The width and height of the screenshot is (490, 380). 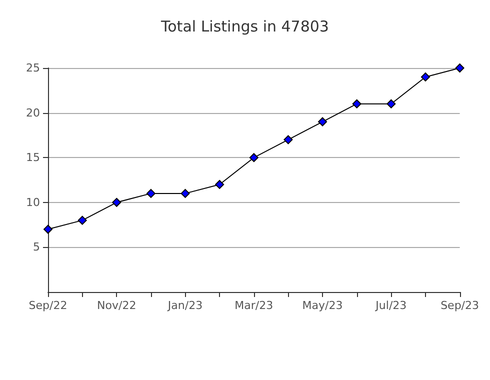 I want to click on x-tick-label: Sep/22, so click(x=48, y=305).